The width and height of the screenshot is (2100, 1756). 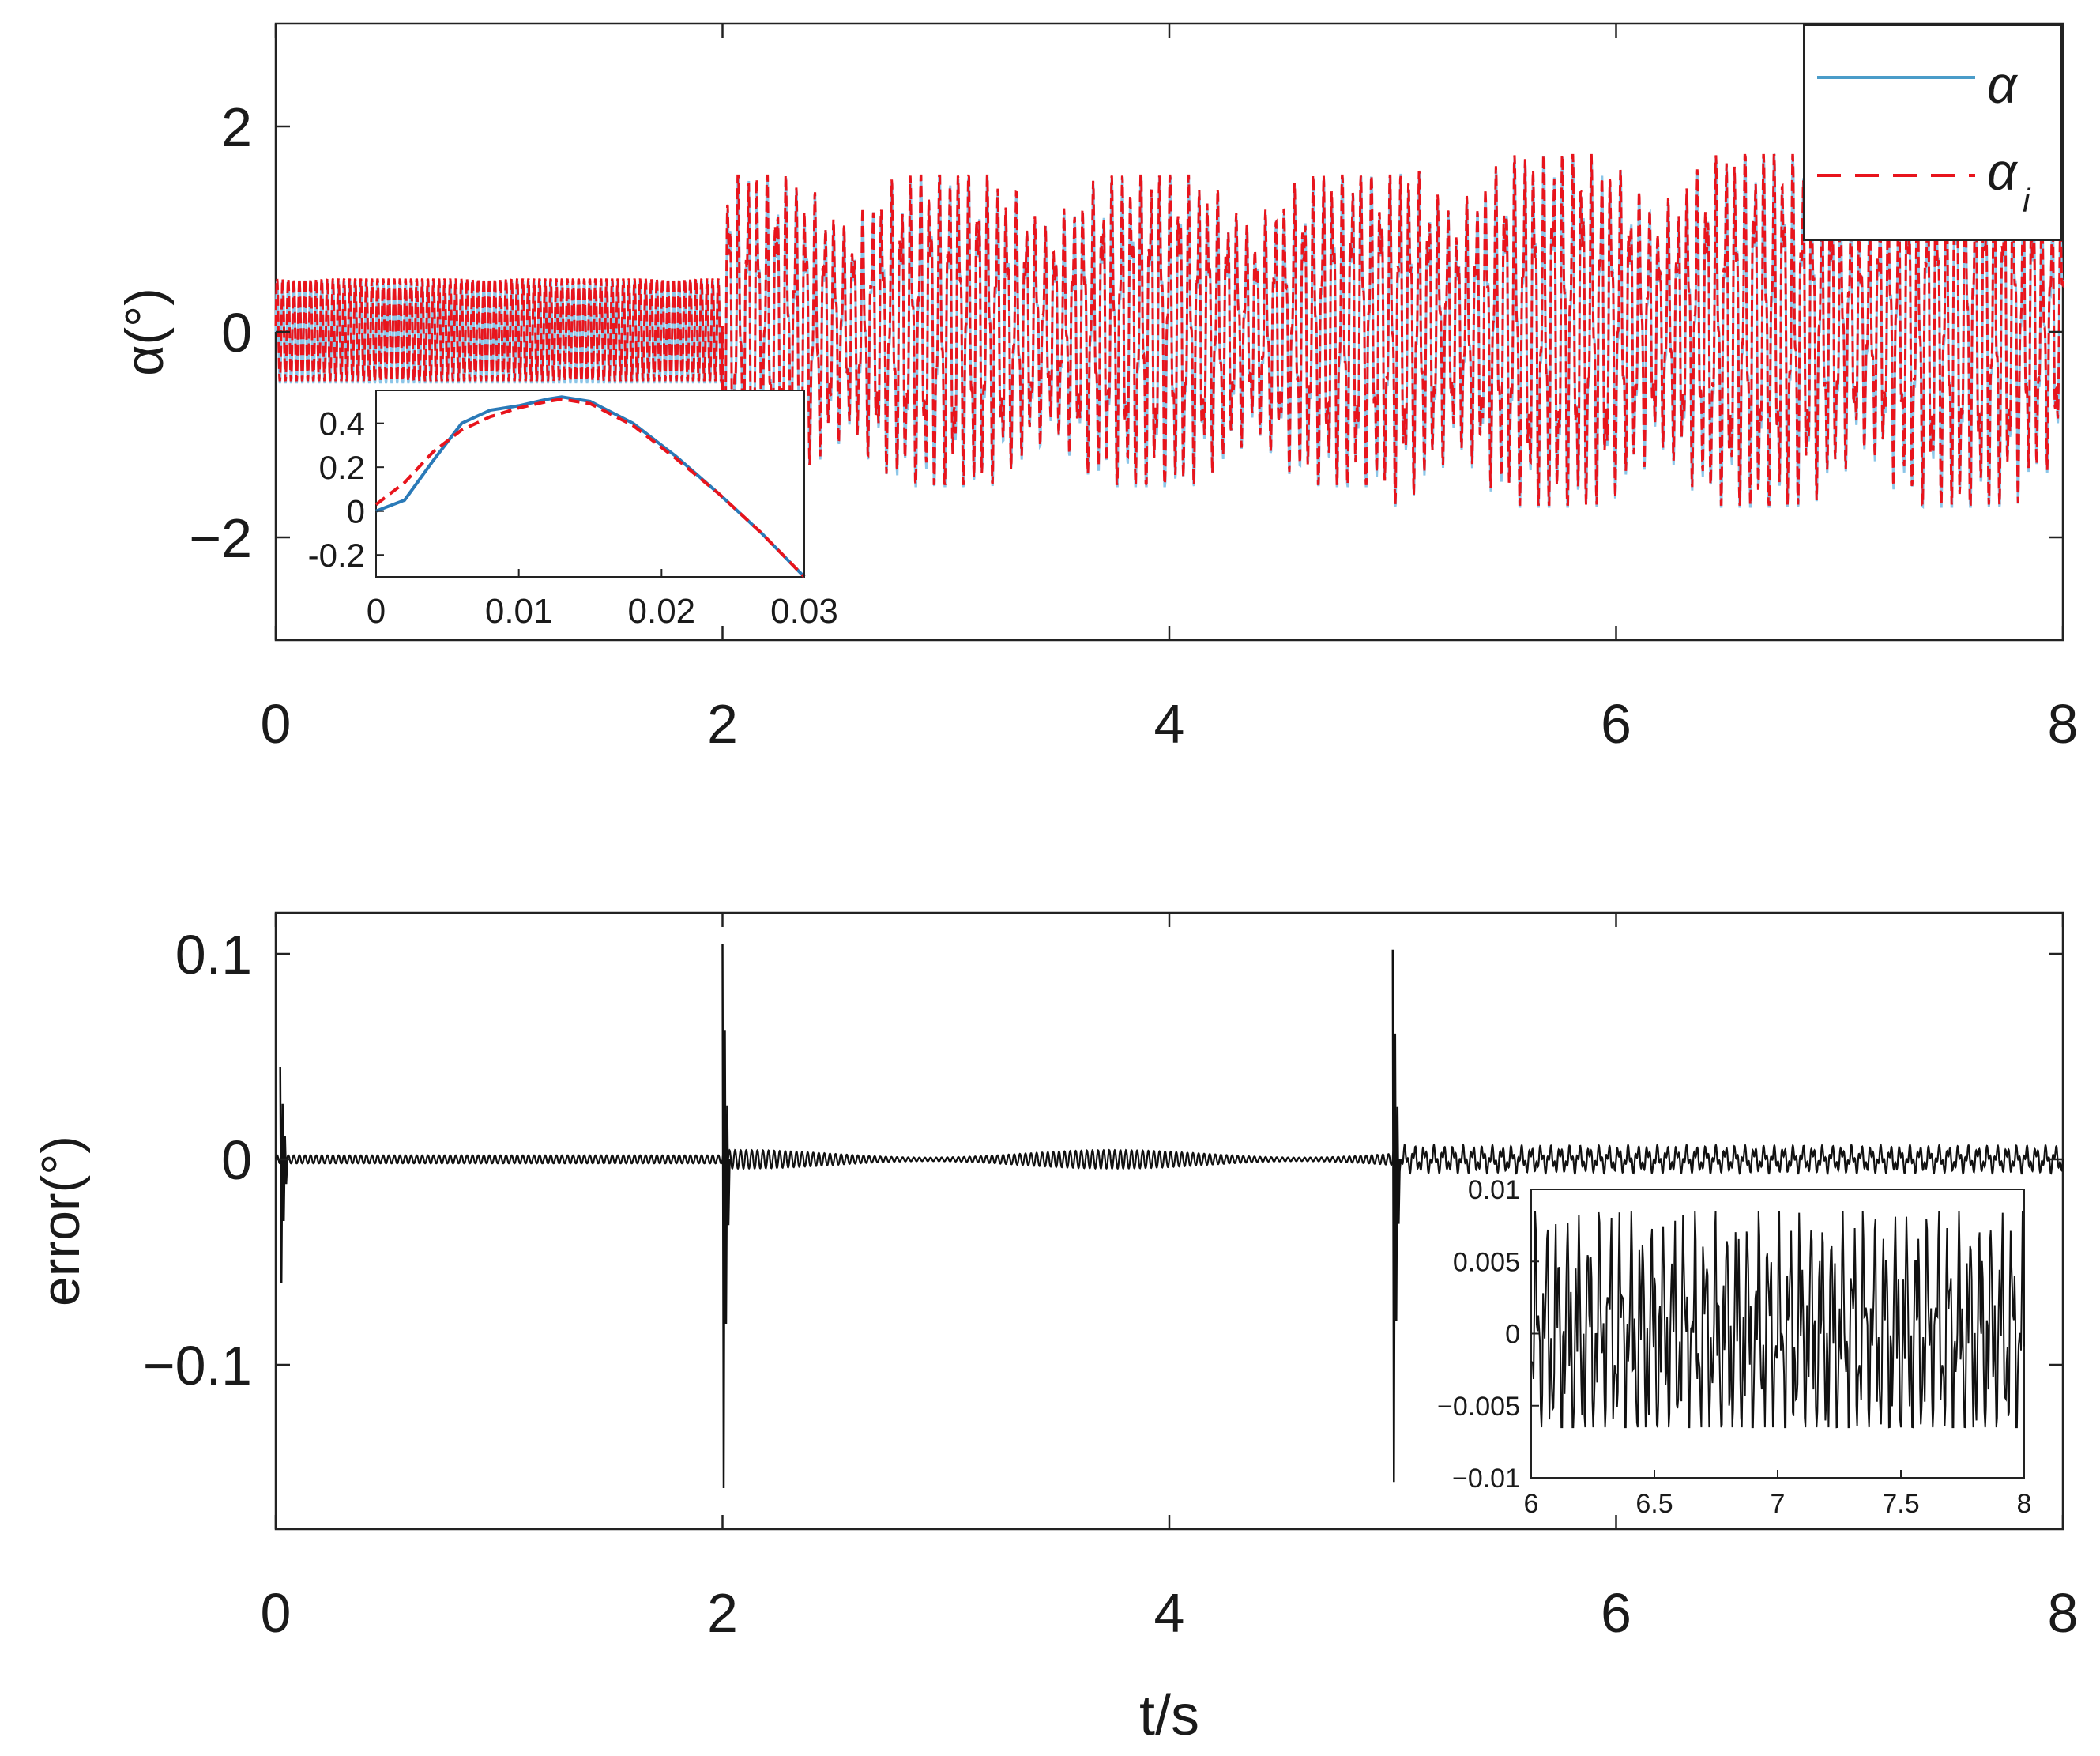 What do you see at coordinates (336, 555) in the screenshot?
I see `top-inset-ytick-label: -0.2` at bounding box center [336, 555].